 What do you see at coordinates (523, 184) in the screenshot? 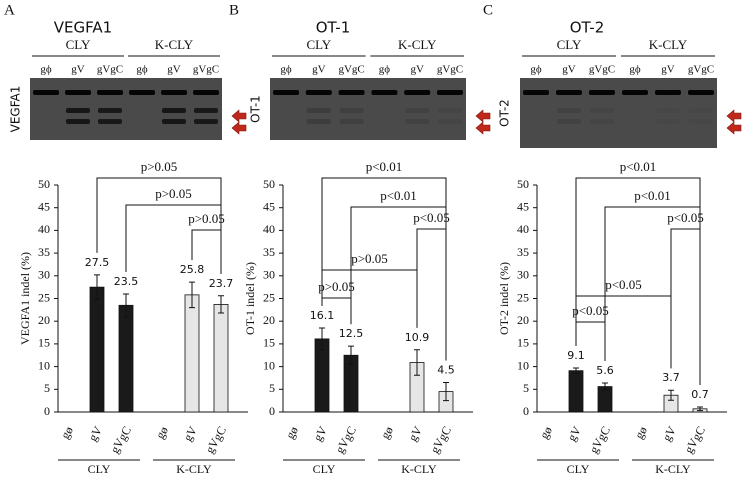
I see `y-tick-label: 50` at bounding box center [523, 184].